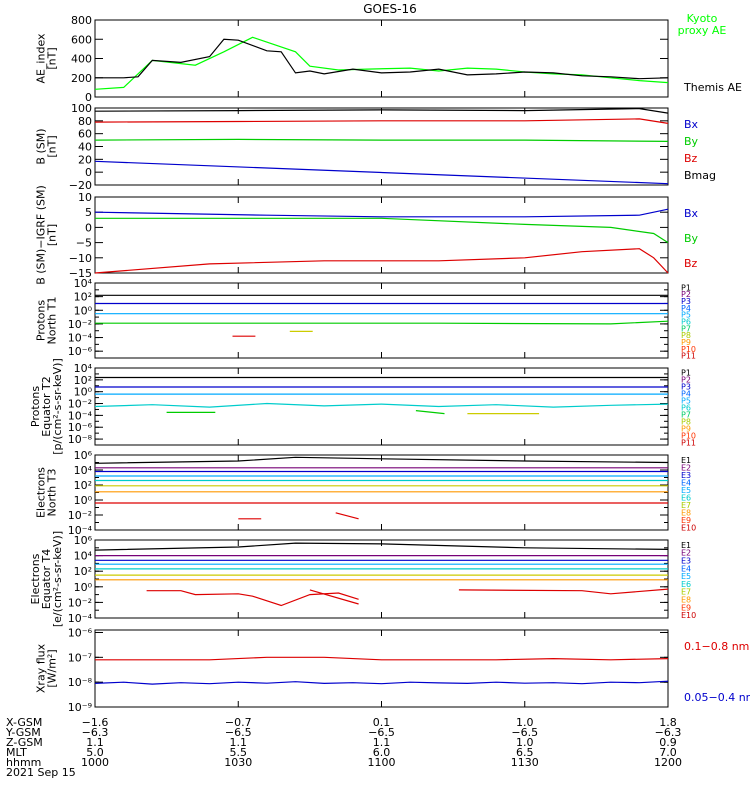 The height and width of the screenshot is (800, 750). Describe the element at coordinates (668, 752) in the screenshot. I see `x-tick-value: 7.0` at that location.